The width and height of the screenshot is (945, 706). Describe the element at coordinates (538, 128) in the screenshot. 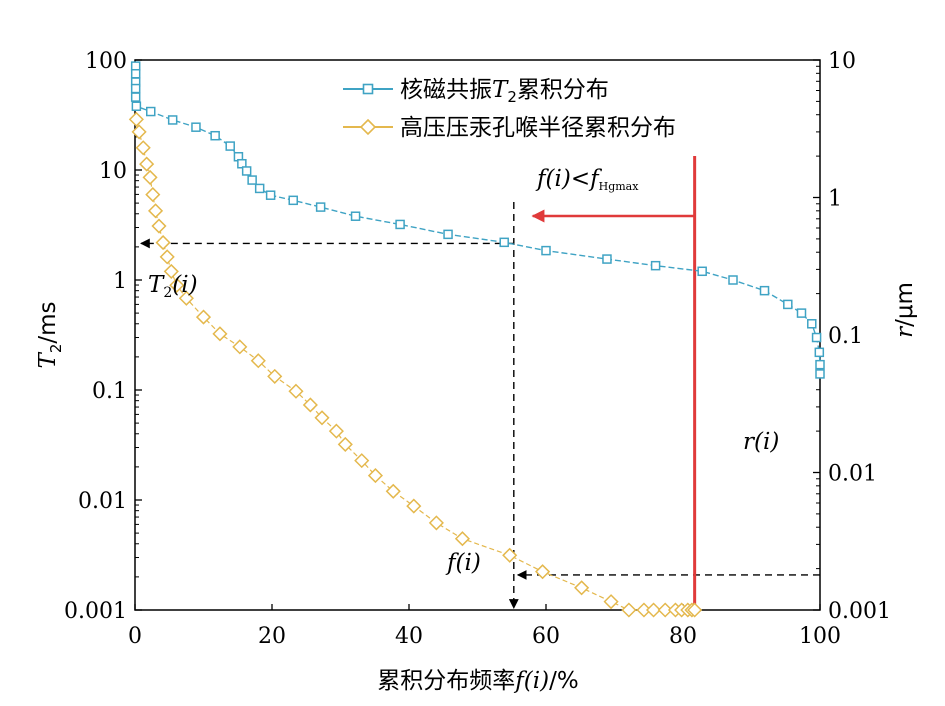

I see `legend-label-hg: 高压压汞孔喉半径累积分布` at that location.